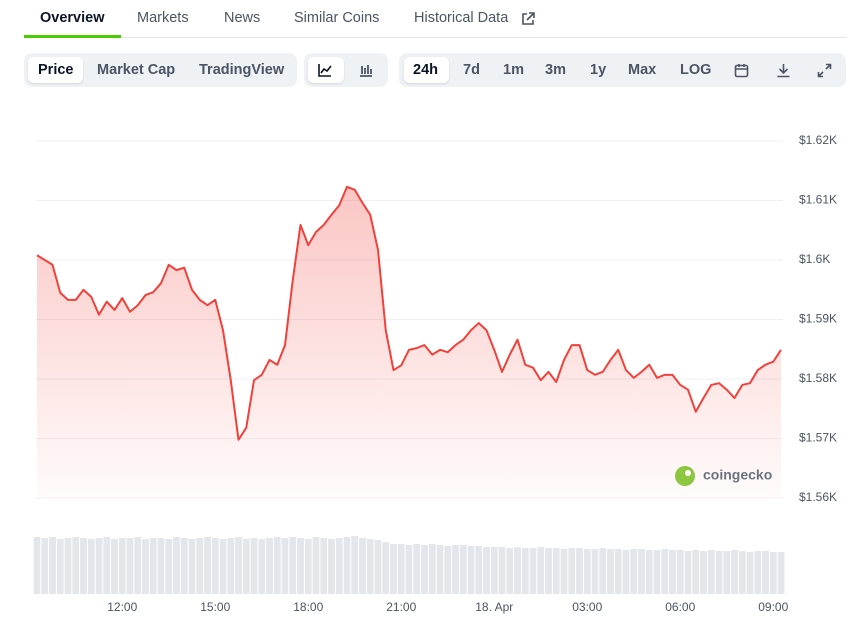 The image size is (847, 634). I want to click on tab: Overview, so click(72, 18).